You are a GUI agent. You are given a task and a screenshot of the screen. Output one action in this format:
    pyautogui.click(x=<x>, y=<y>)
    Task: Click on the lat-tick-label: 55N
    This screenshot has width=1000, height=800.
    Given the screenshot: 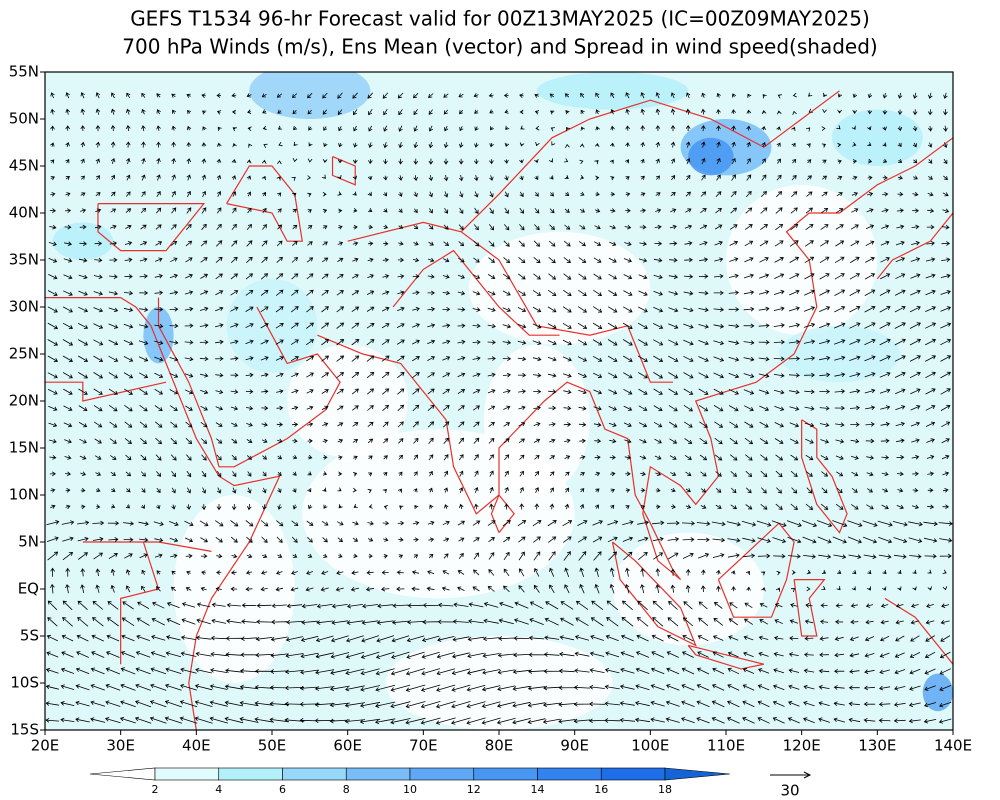 What is the action you would take?
    pyautogui.click(x=24, y=72)
    